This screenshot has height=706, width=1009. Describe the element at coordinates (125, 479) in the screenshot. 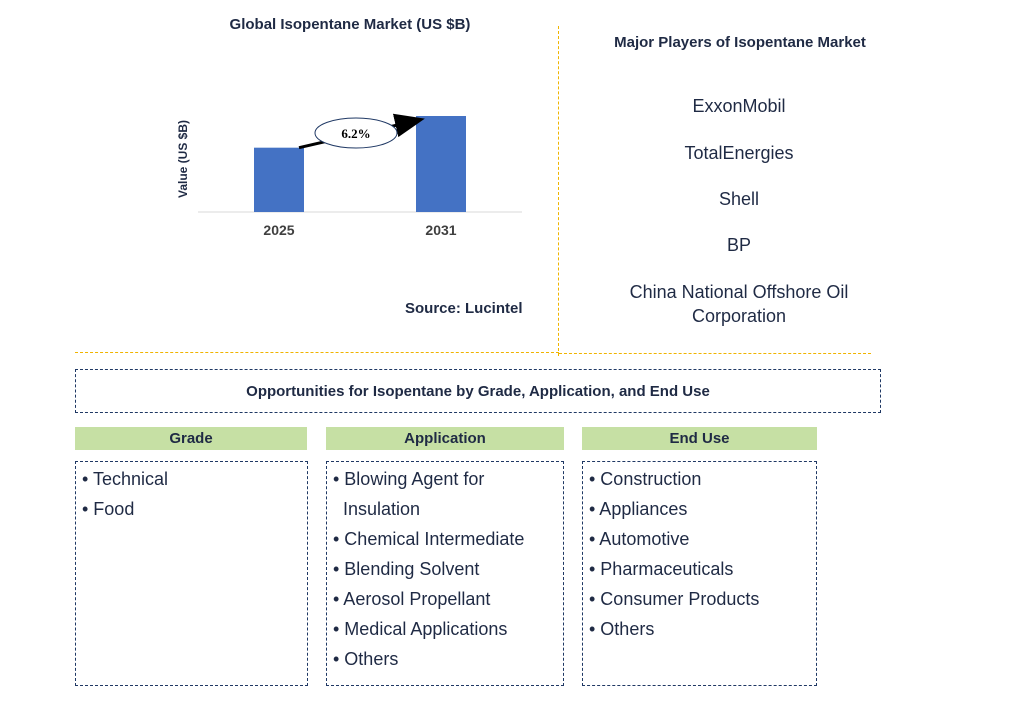

I see `grade-item: • Technical` at that location.